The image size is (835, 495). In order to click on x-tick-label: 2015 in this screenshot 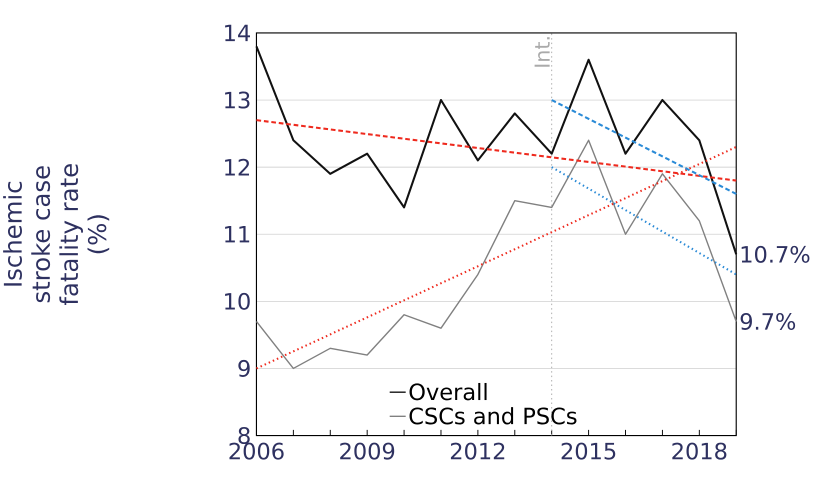, I will do `click(589, 451)`.